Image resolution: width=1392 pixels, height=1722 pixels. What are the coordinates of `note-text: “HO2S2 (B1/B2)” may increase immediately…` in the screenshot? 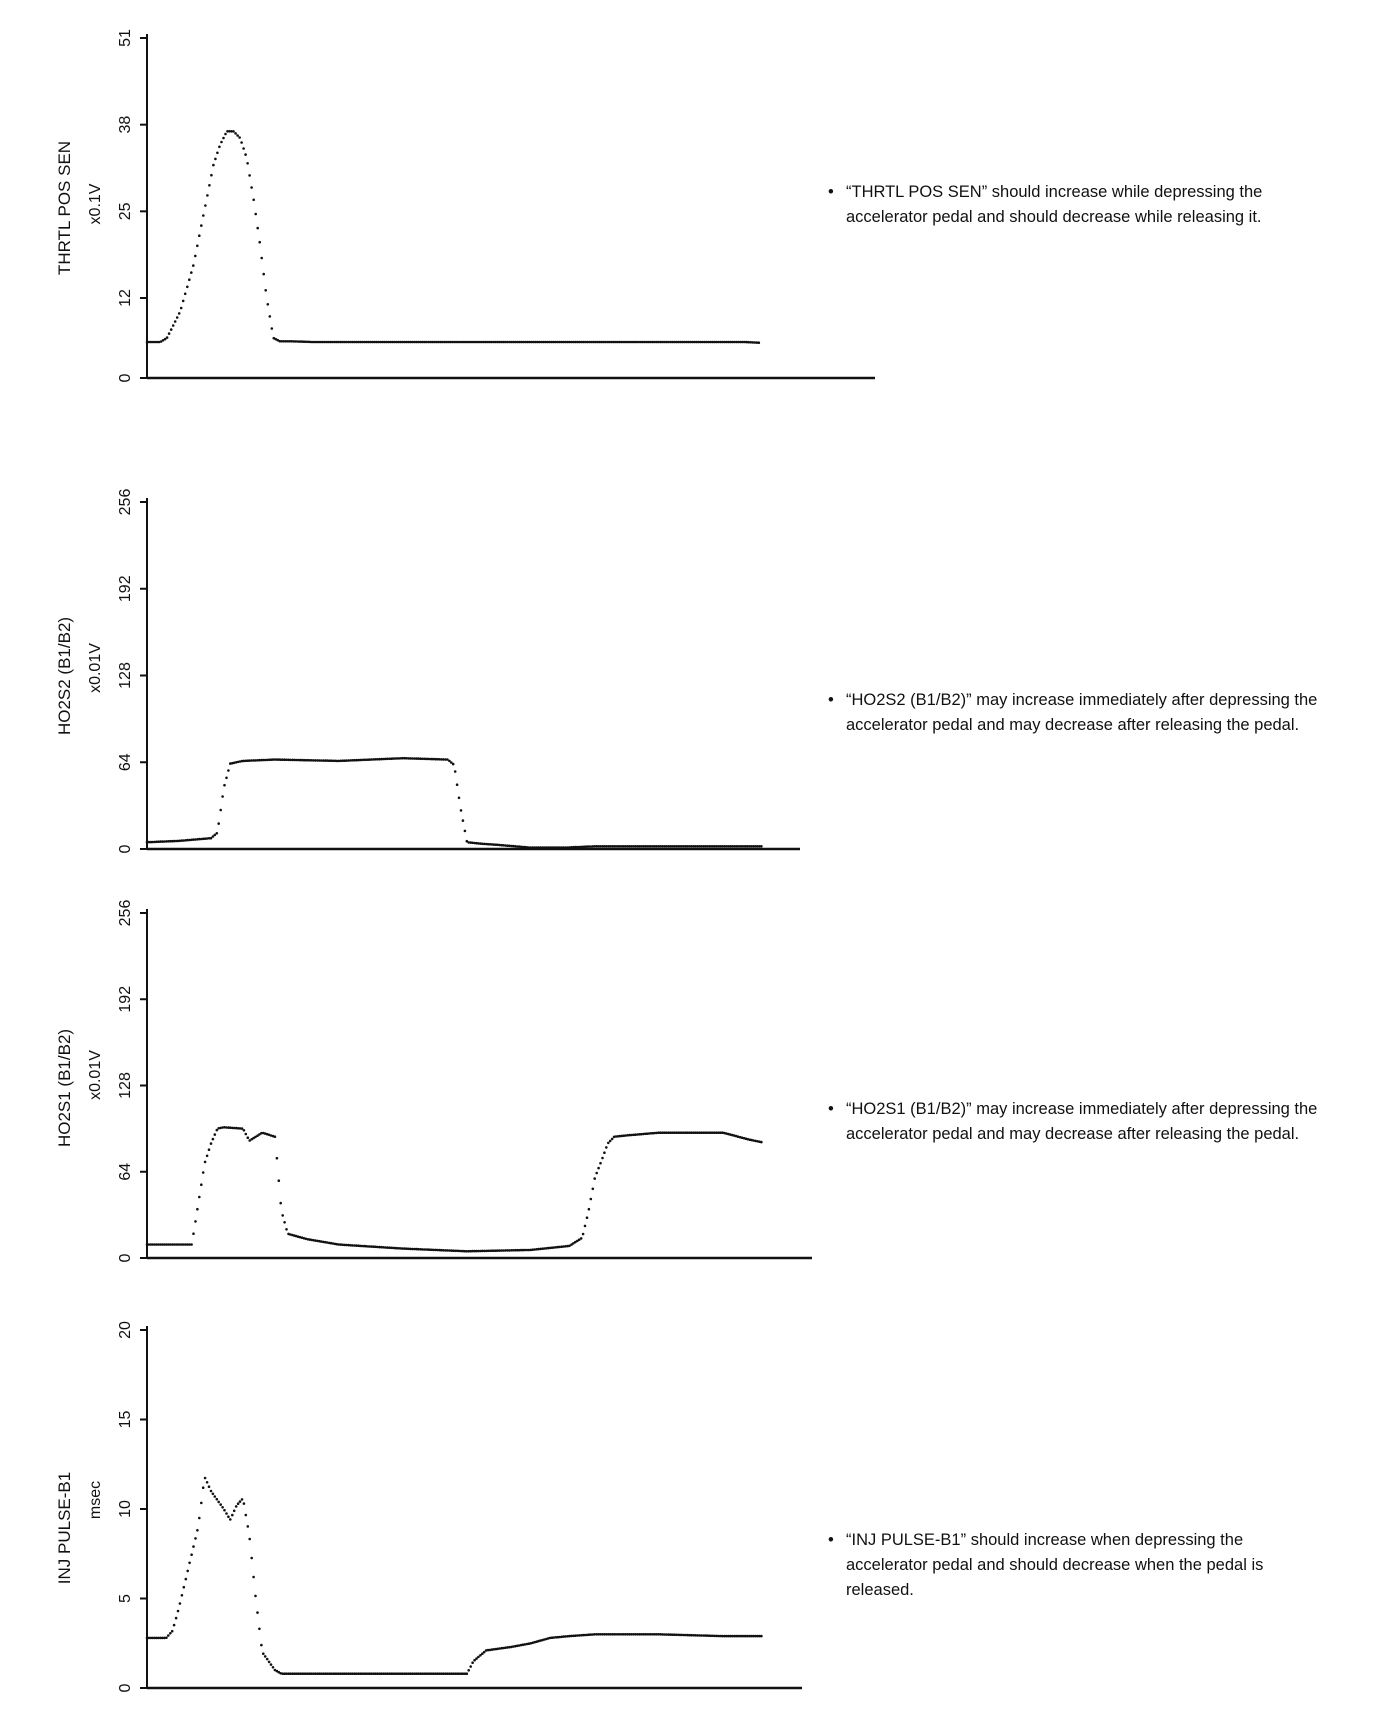 It's located at (1082, 712).